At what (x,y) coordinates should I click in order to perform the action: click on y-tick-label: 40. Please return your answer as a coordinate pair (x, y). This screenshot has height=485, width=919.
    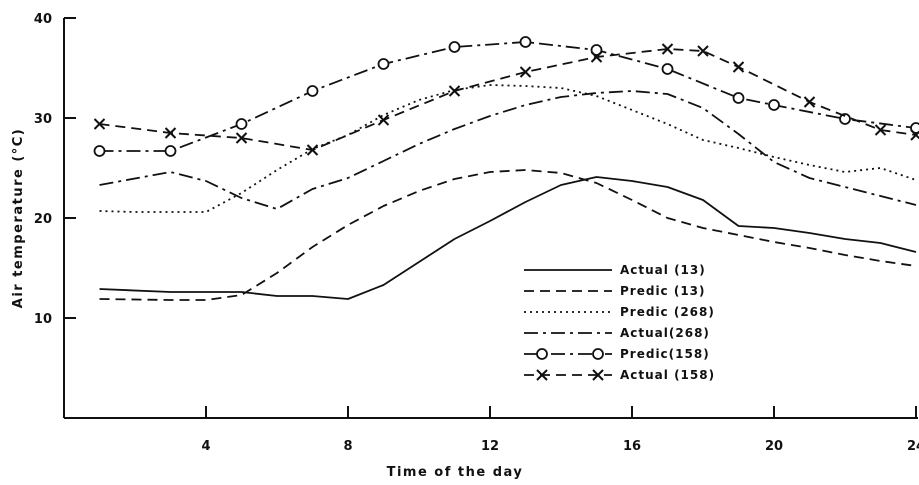
    Looking at the image, I should click on (43, 19).